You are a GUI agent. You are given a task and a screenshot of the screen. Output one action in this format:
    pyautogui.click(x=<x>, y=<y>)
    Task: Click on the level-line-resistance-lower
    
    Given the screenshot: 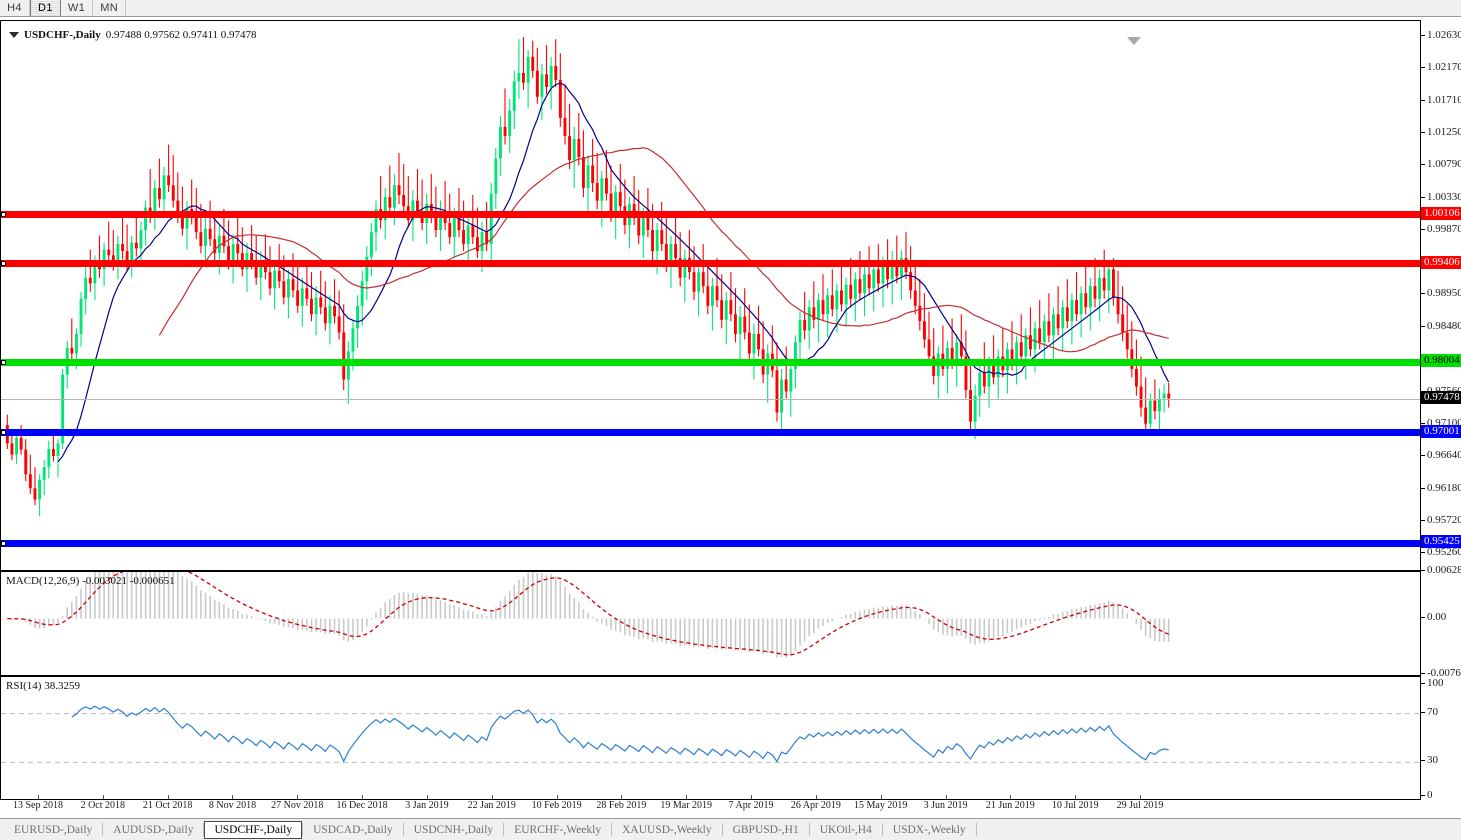 What is the action you would take?
    pyautogui.click(x=710, y=264)
    